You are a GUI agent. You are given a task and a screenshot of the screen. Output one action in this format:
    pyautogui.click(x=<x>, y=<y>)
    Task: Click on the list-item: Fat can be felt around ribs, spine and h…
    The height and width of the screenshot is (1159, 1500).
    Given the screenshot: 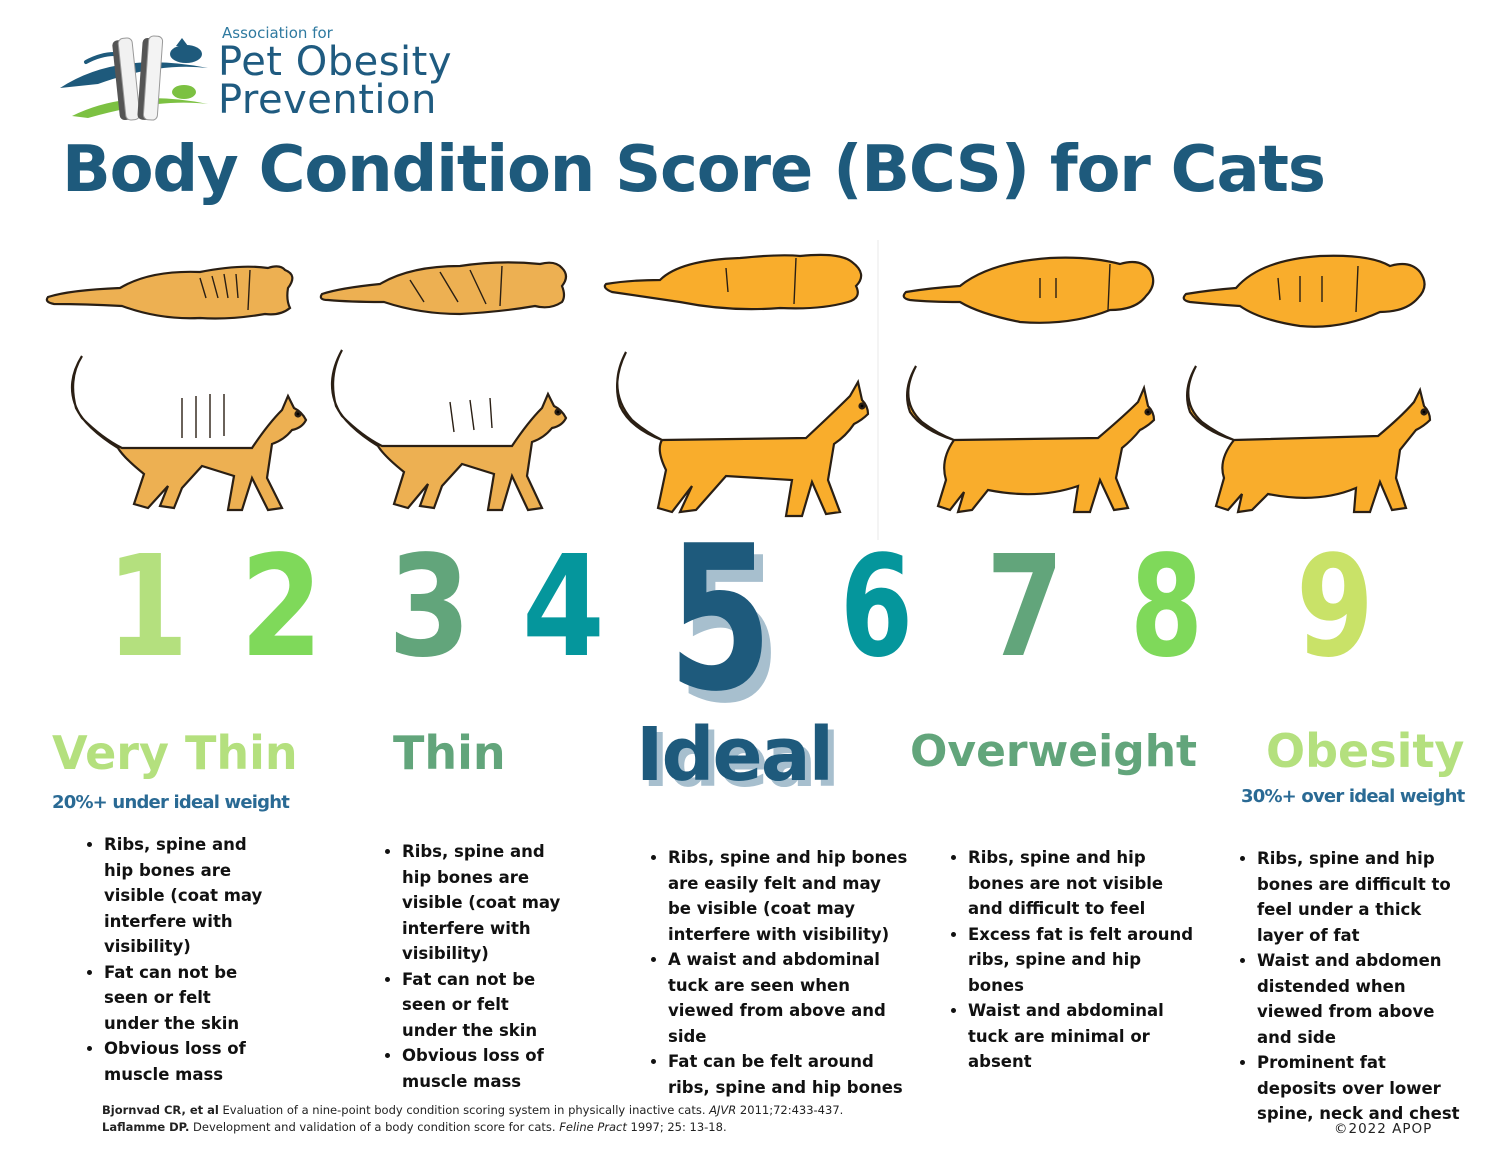 What is the action you would take?
    pyautogui.click(x=788, y=1074)
    